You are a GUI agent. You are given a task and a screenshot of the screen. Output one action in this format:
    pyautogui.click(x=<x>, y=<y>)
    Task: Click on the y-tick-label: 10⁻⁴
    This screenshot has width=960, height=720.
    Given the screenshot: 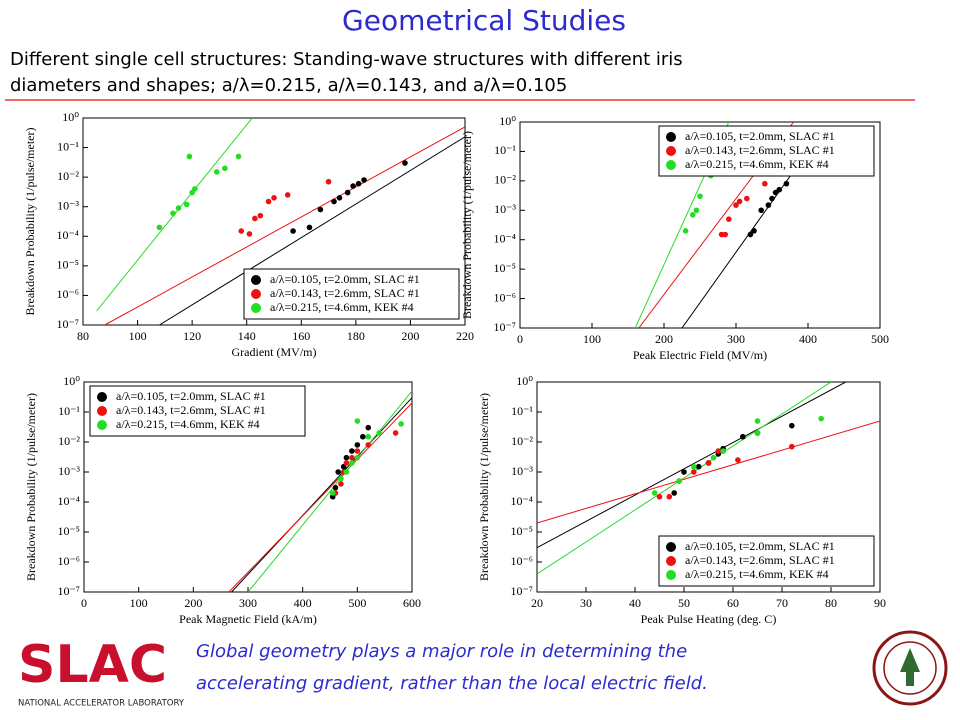 What is the action you would take?
    pyautogui.click(x=68, y=501)
    